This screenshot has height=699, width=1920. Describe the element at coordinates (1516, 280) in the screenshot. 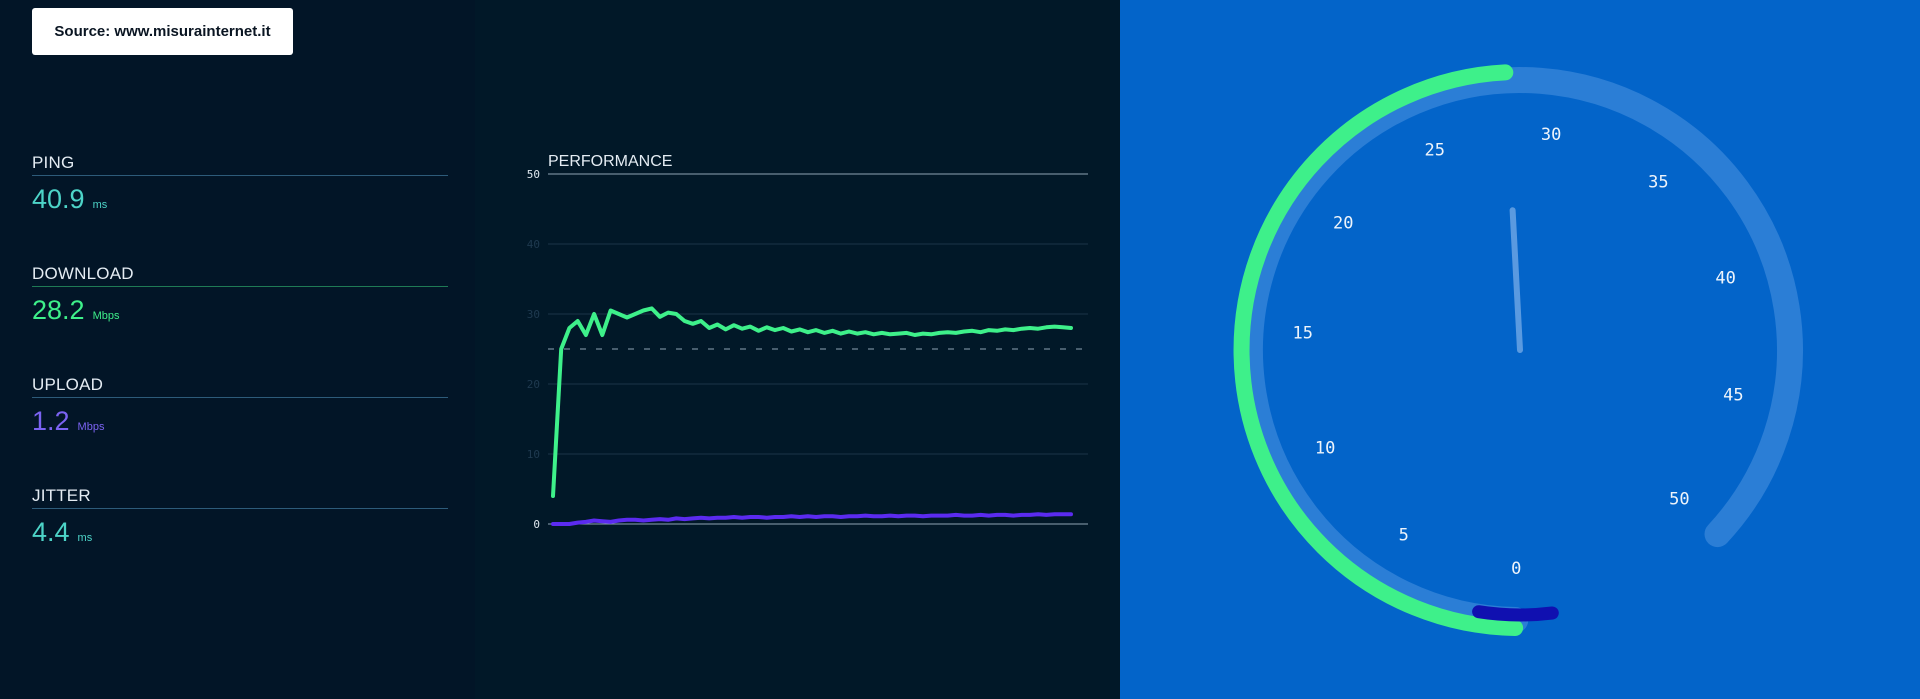

I see `gauge-needle` at that location.